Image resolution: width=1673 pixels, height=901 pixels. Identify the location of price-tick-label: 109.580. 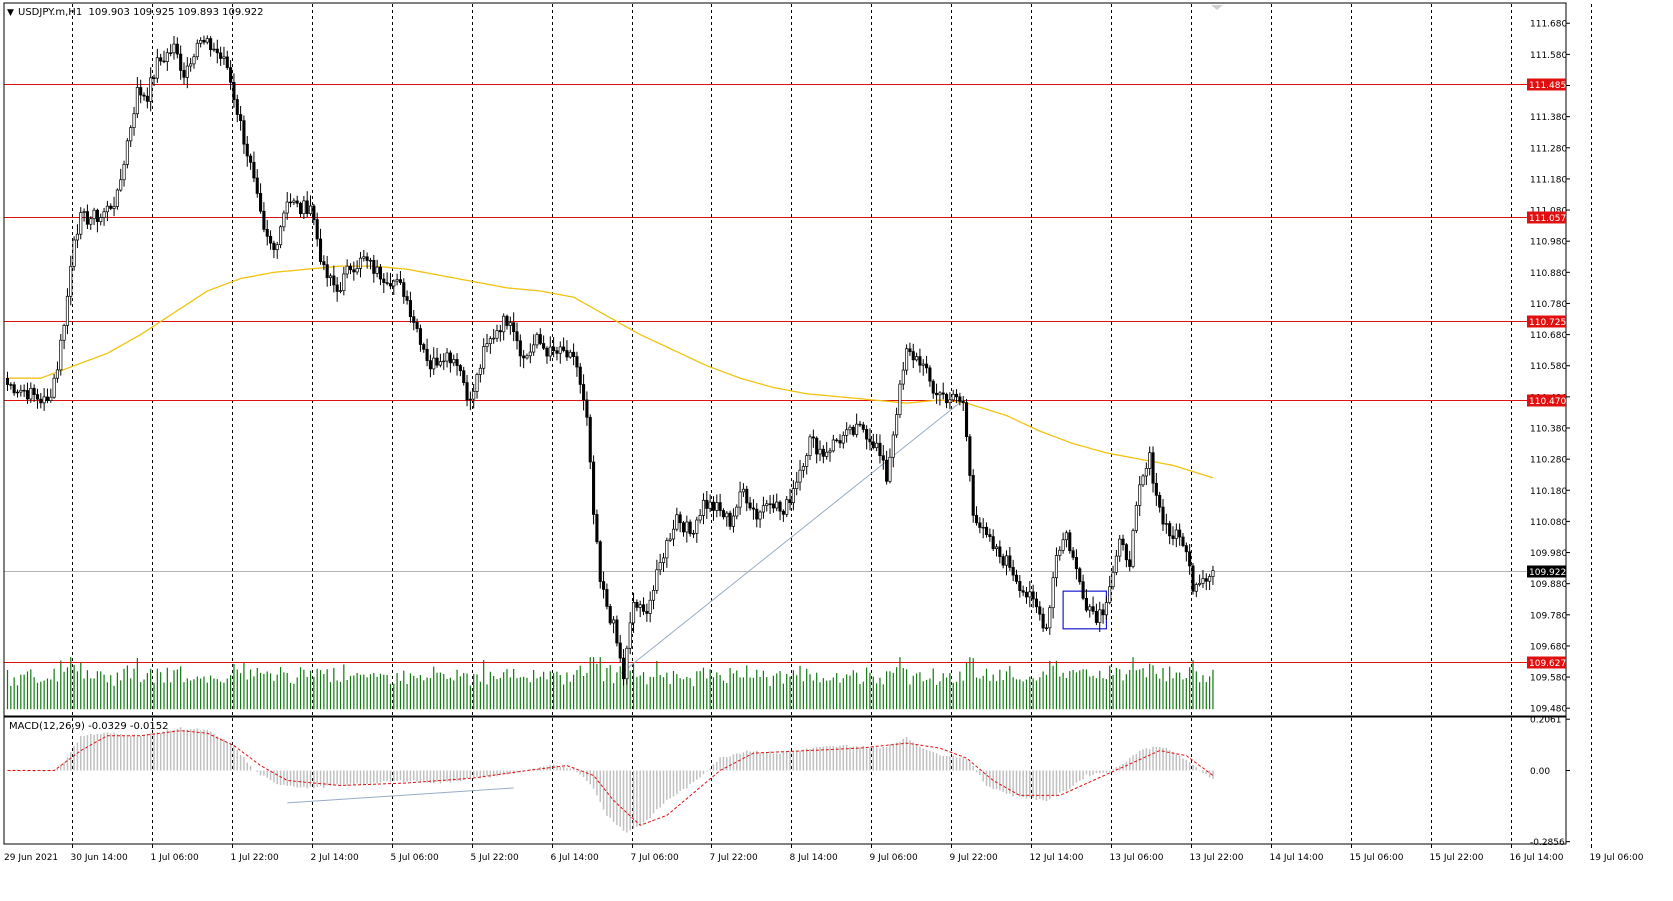
(1548, 679).